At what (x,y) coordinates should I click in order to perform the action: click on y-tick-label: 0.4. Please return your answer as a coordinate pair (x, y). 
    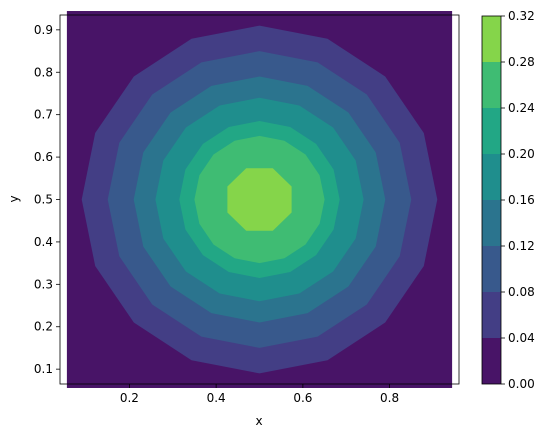
    Looking at the image, I should click on (43, 242).